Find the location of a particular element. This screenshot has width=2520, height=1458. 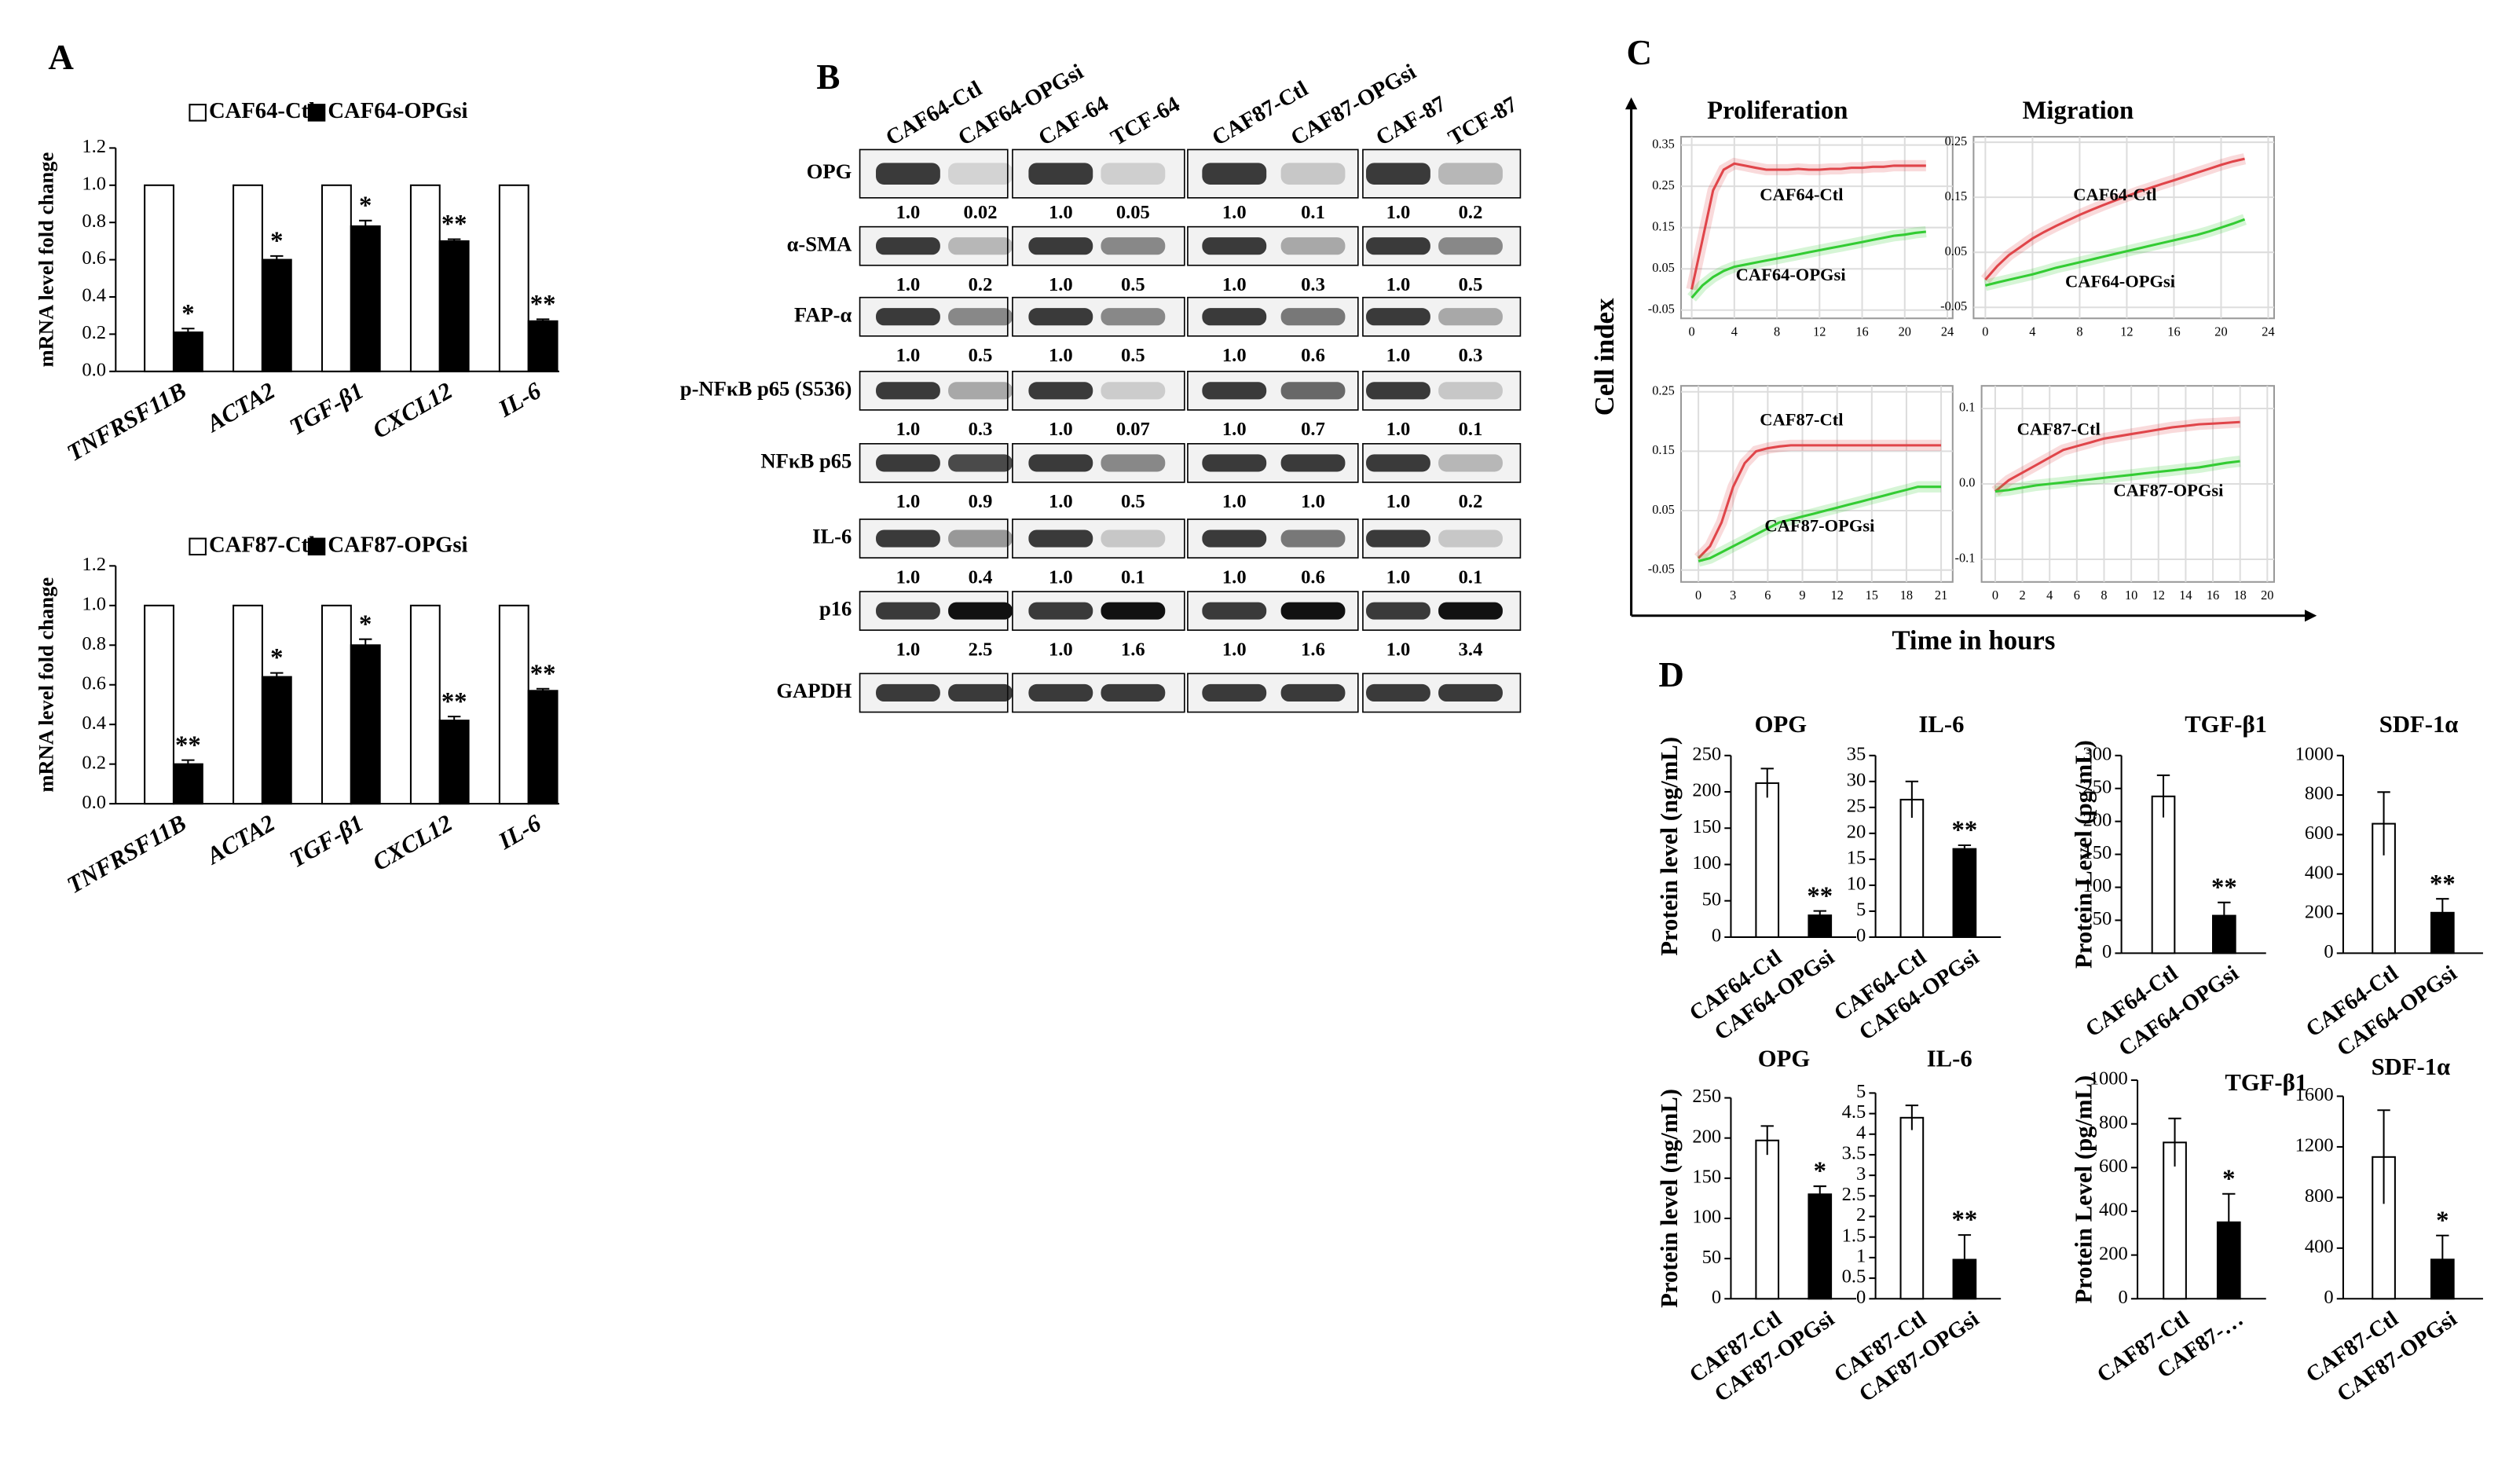

x-tick-label: 0 is located at coordinates (1698, 595).